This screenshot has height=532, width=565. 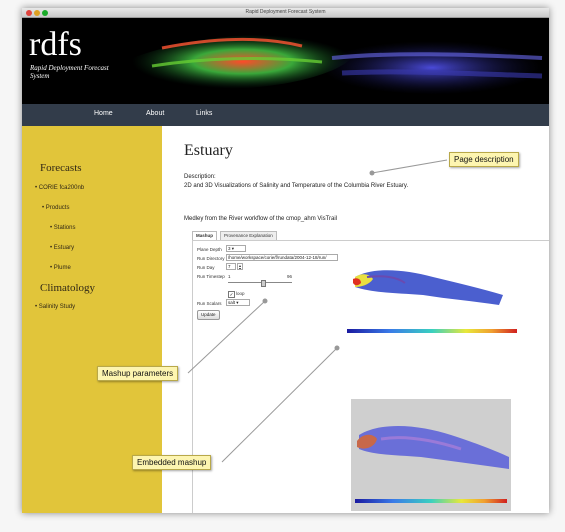 I want to click on nav-about: About, so click(x=155, y=113).